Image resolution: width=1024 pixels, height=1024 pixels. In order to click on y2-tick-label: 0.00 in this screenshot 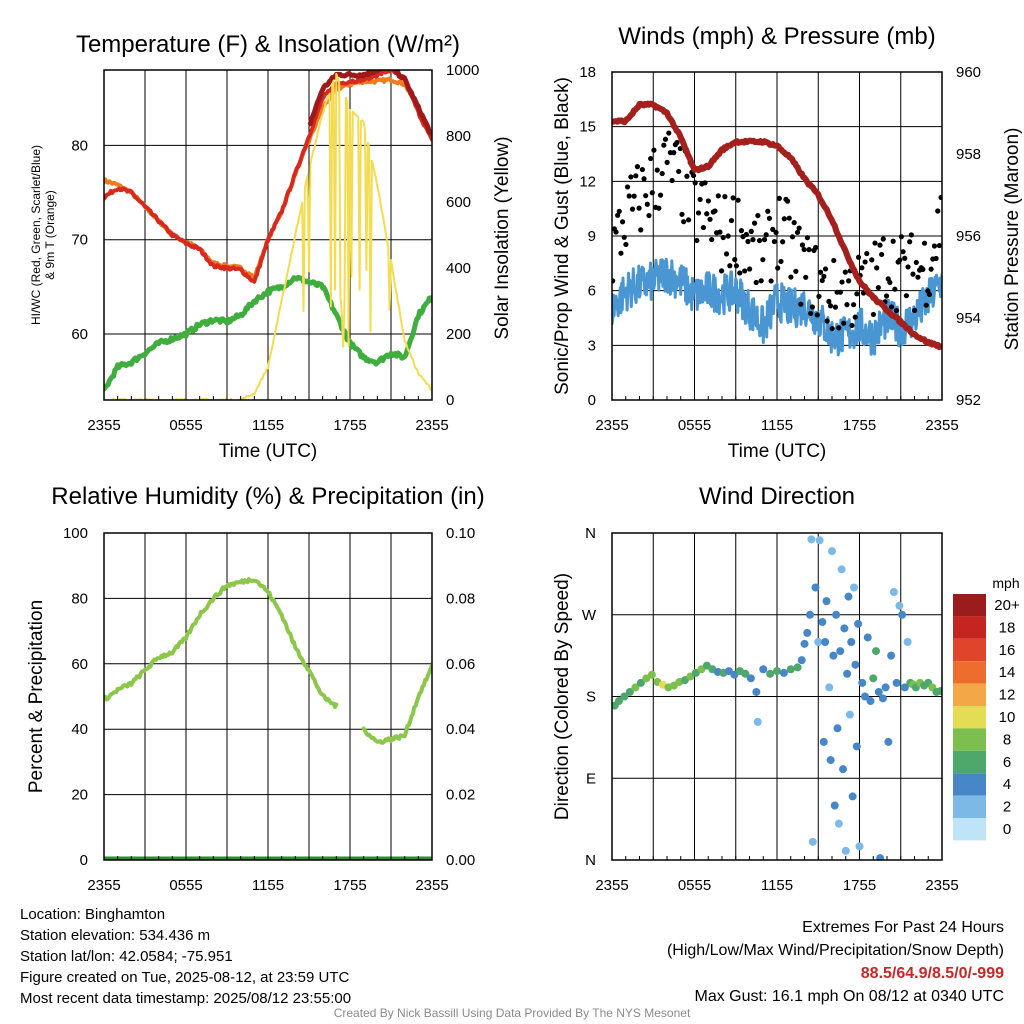, I will do `click(460, 860)`.